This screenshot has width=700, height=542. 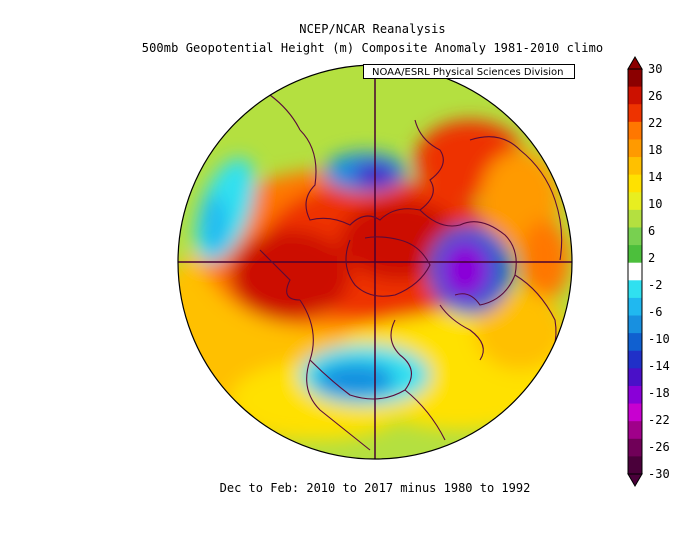 I want to click on colorbar: 30 26 22 18 14 10 6 2 -2 -6 -10 -14 -18 -22 -26 -30, so click(x=648, y=271).